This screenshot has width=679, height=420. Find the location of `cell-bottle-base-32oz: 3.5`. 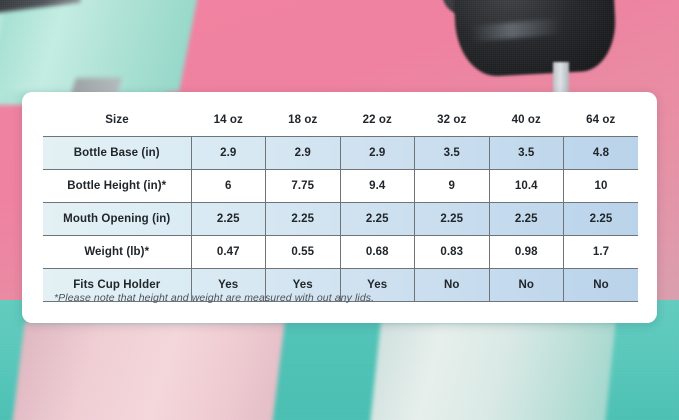

cell-bottle-base-32oz: 3.5 is located at coordinates (451, 153).